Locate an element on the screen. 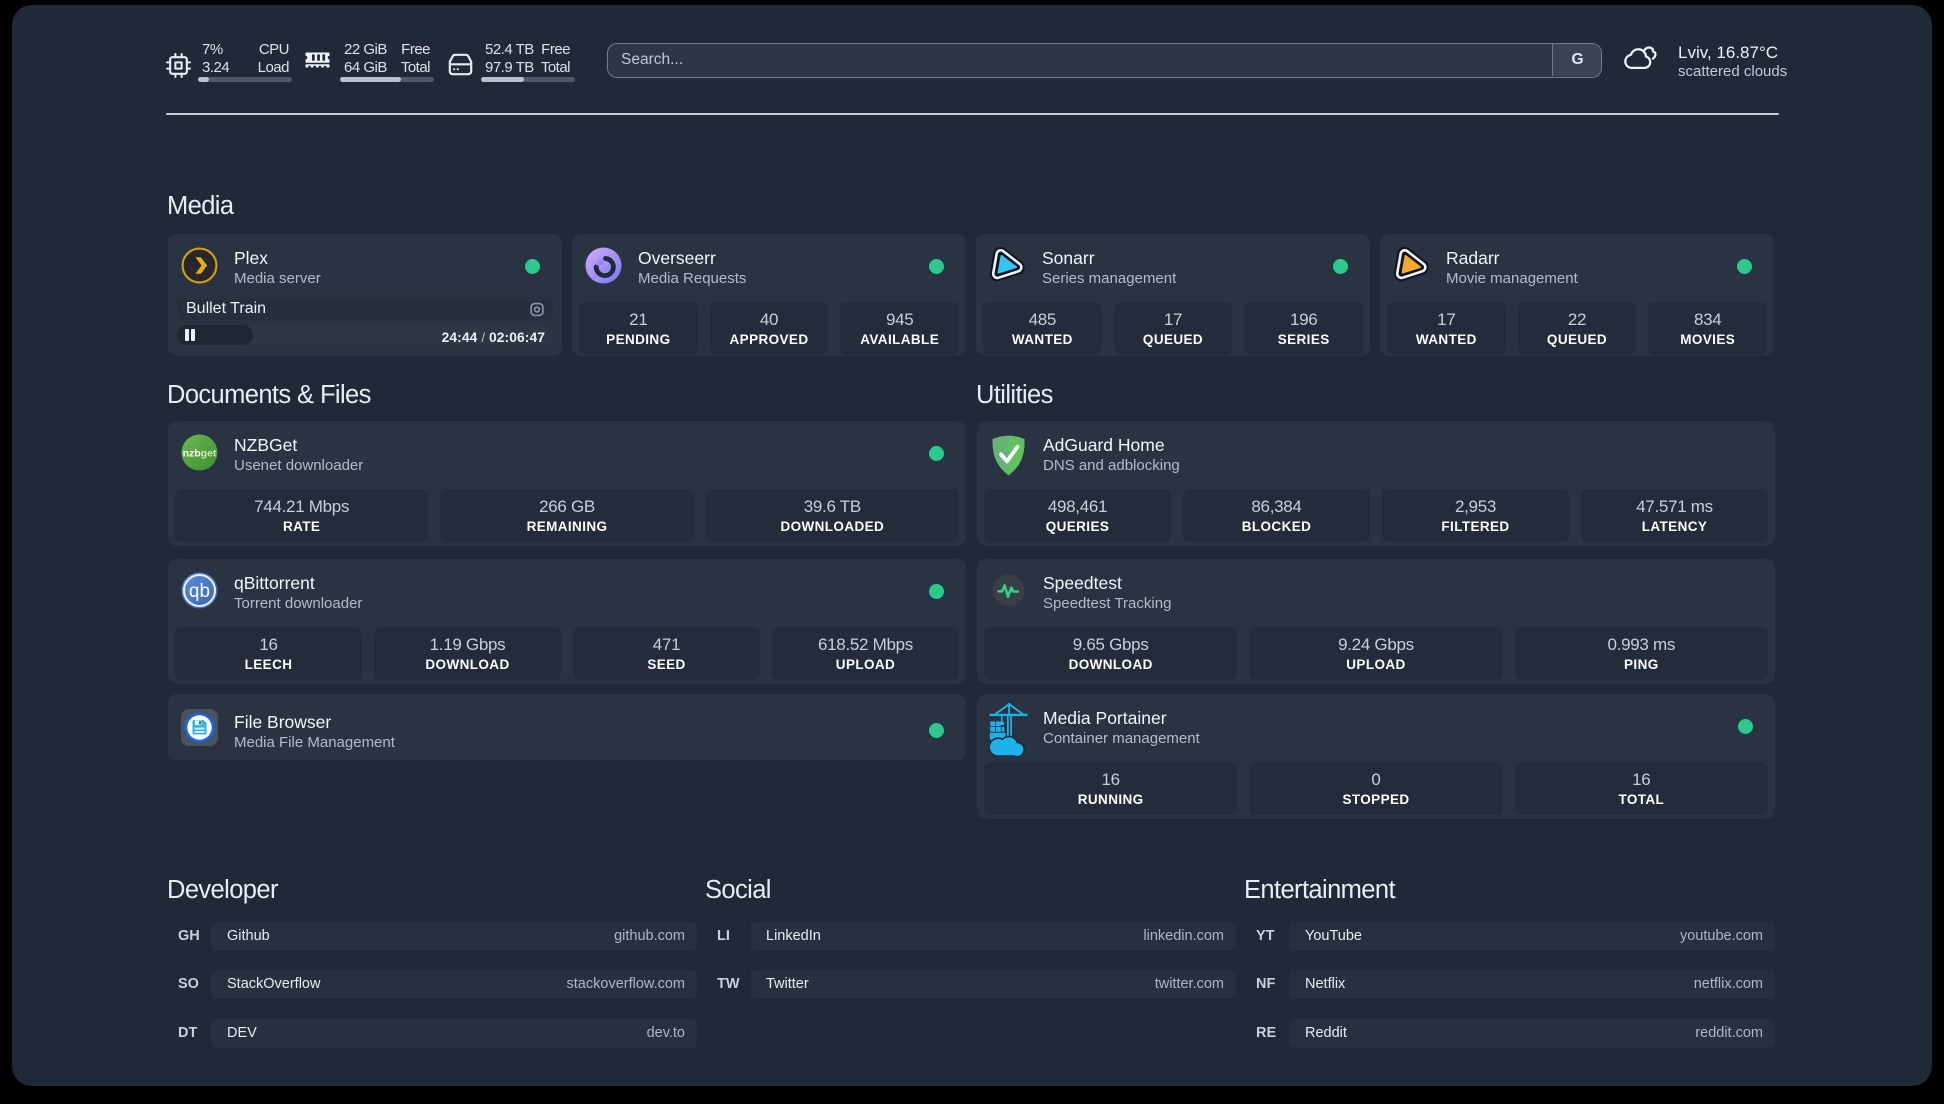  svg-text: qb is located at coordinates (199, 591).